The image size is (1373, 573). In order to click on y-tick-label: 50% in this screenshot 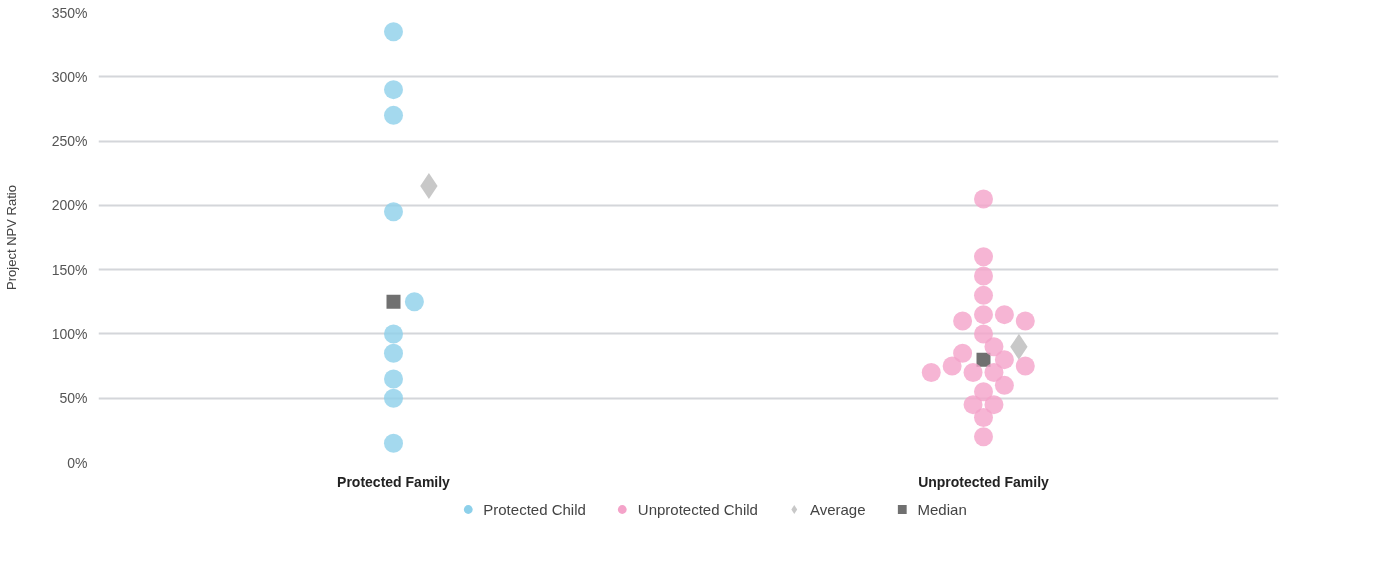, I will do `click(73, 398)`.